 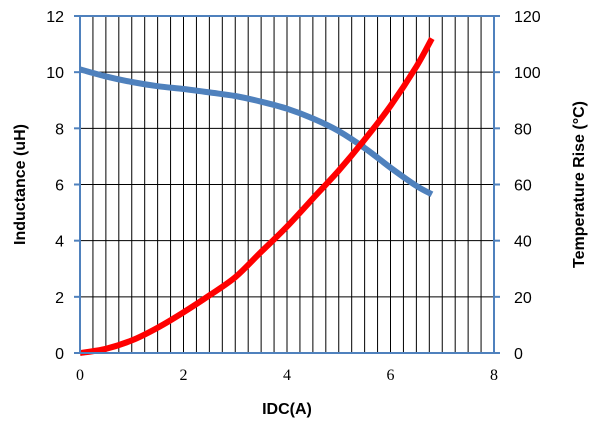 I want to click on y2-tick-label: 0, so click(x=518, y=354).